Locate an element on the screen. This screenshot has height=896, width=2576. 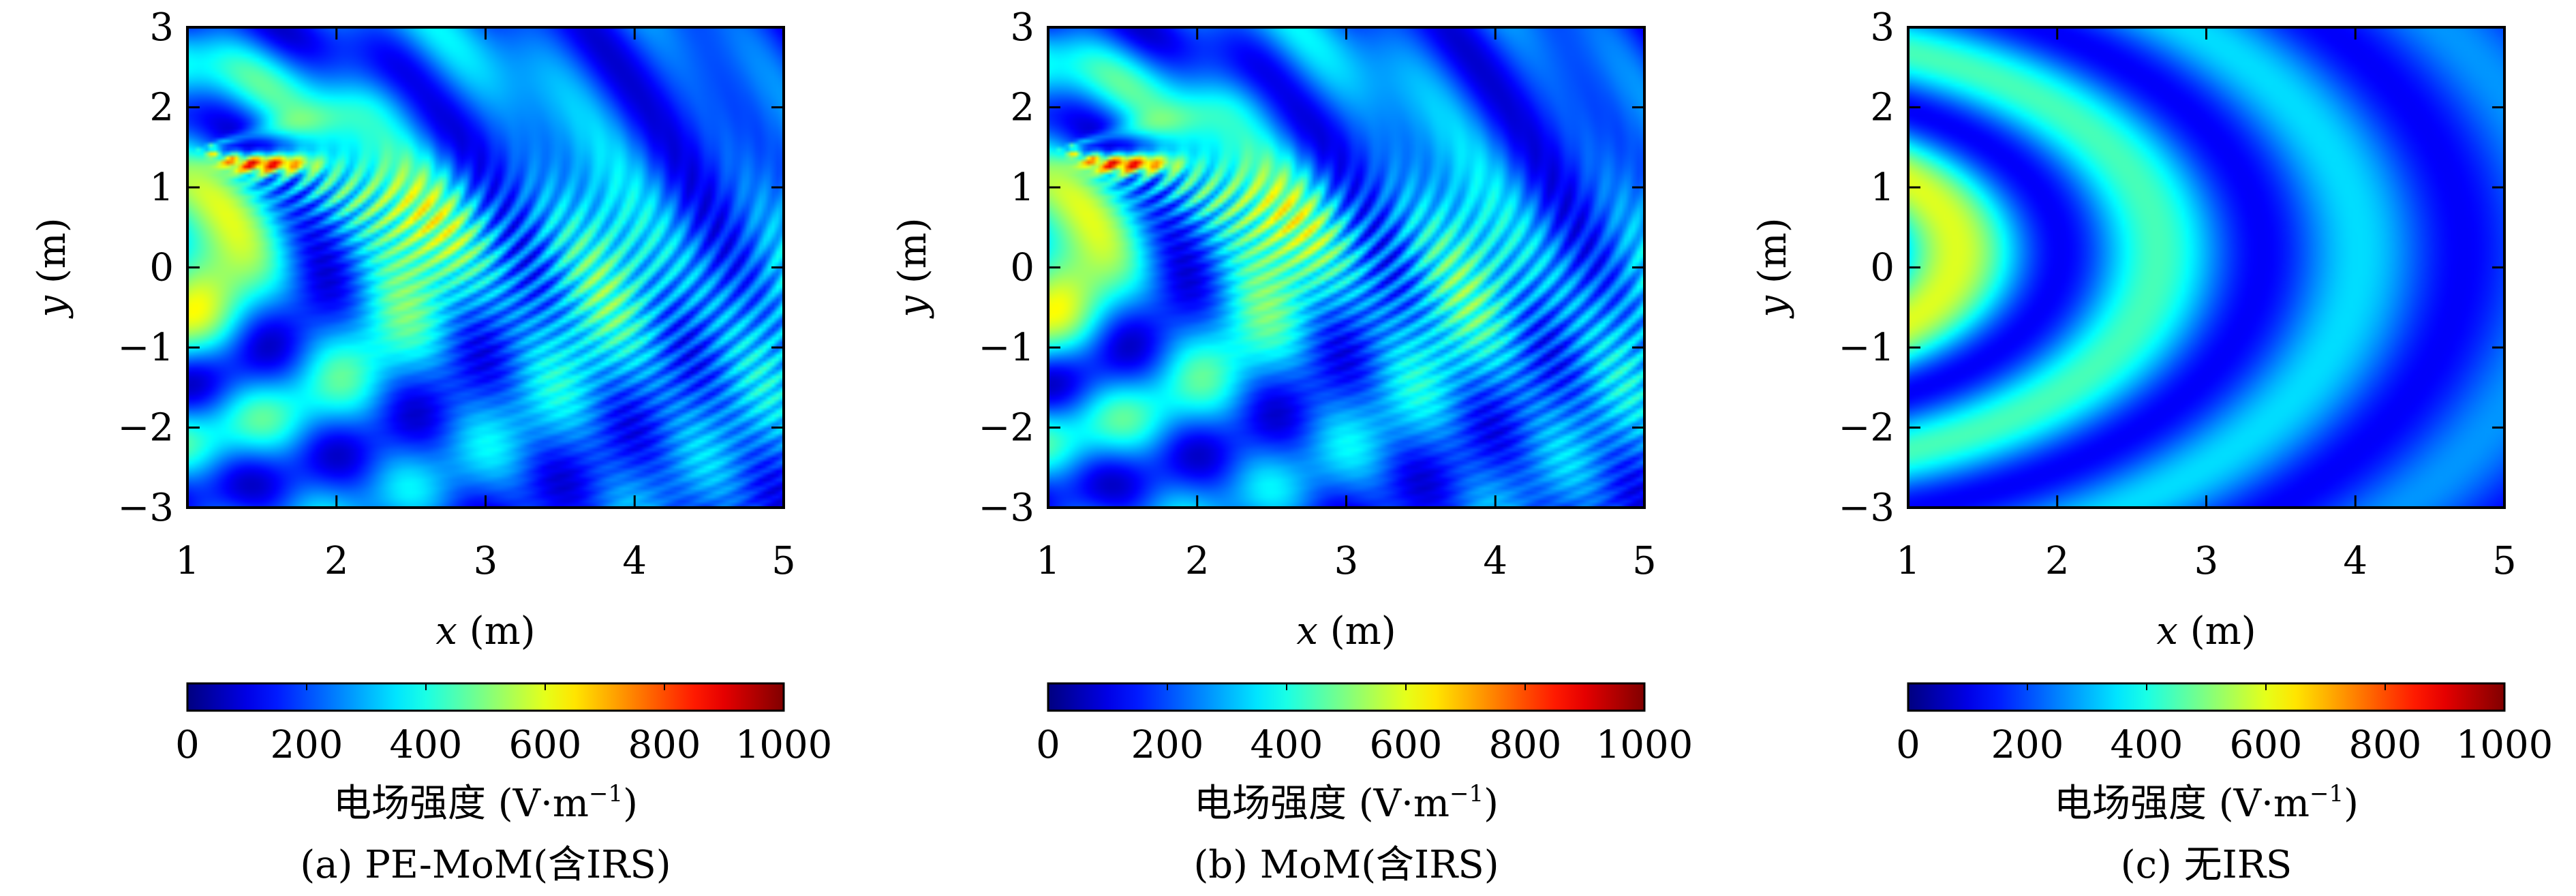
panel-caption: (c) 无IRS is located at coordinates (2207, 865).